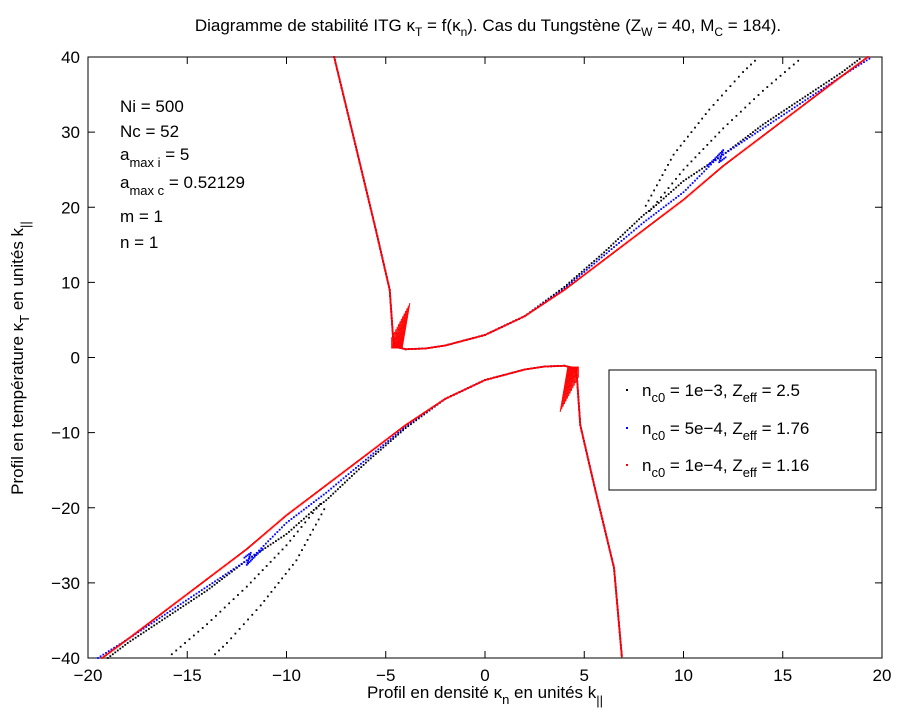  What do you see at coordinates (485, 695) in the screenshot?
I see `x-axis-label: Profil en densité κn en unités k||` at bounding box center [485, 695].